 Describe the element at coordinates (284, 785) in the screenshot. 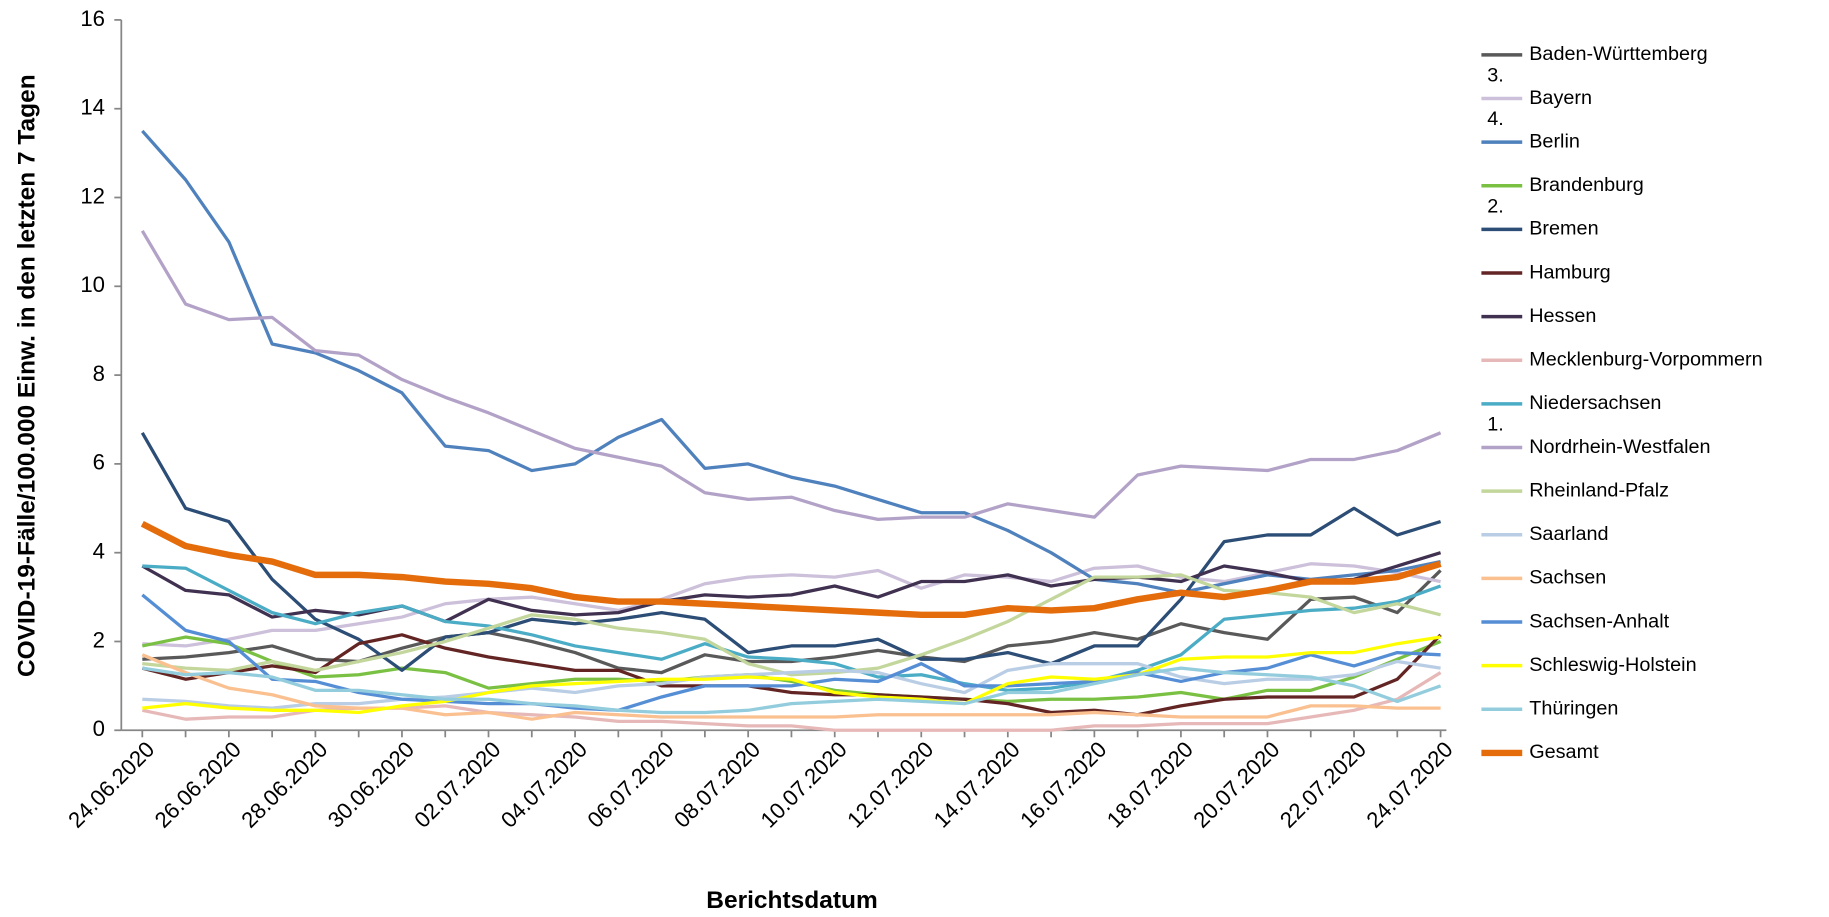

I see `x-tick-label: 28.06.2020` at that location.